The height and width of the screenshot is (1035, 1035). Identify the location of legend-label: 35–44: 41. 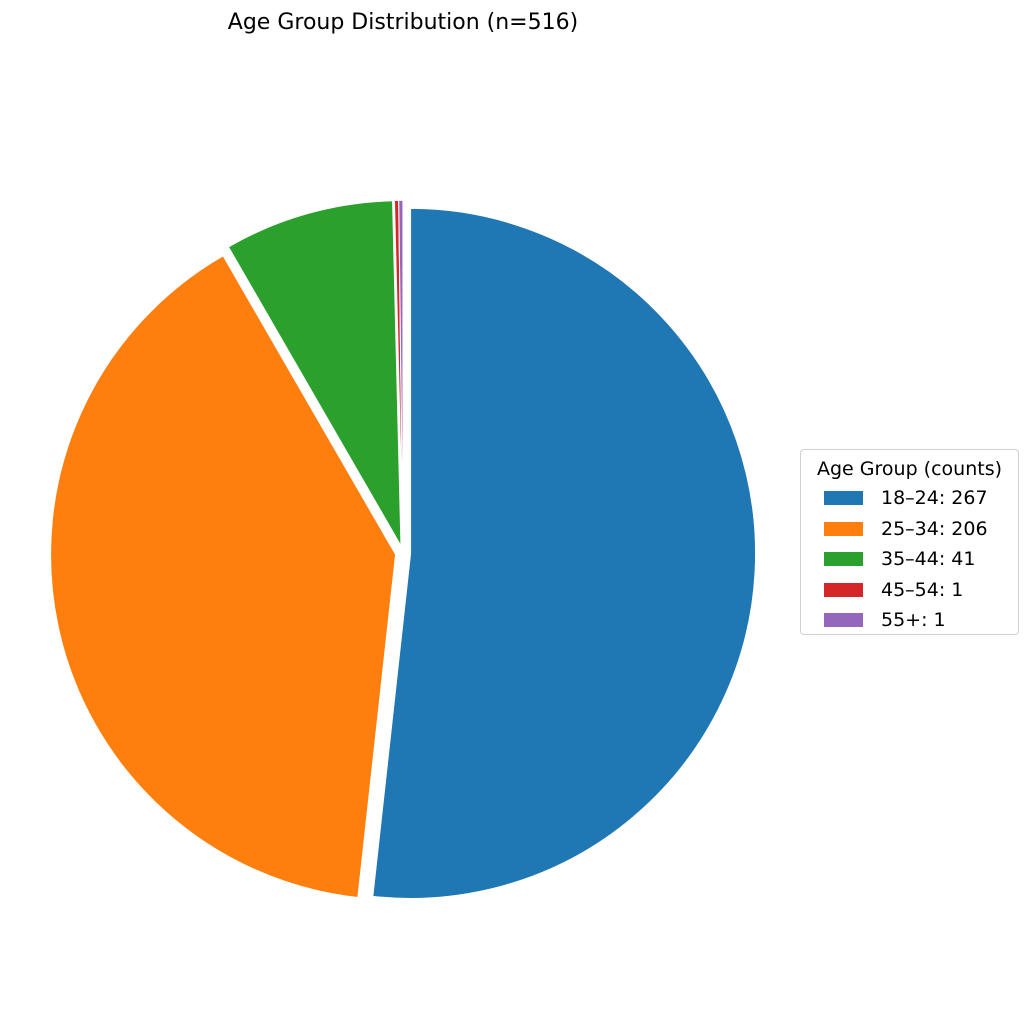
(928, 559).